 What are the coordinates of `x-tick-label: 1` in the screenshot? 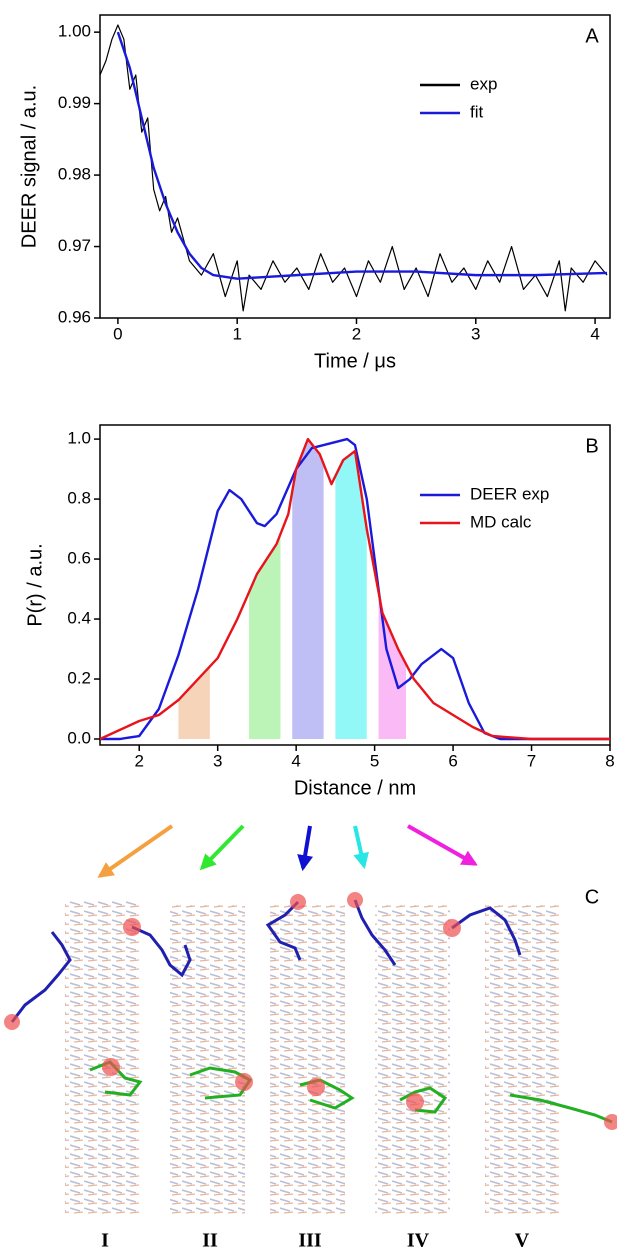 It's located at (236, 333).